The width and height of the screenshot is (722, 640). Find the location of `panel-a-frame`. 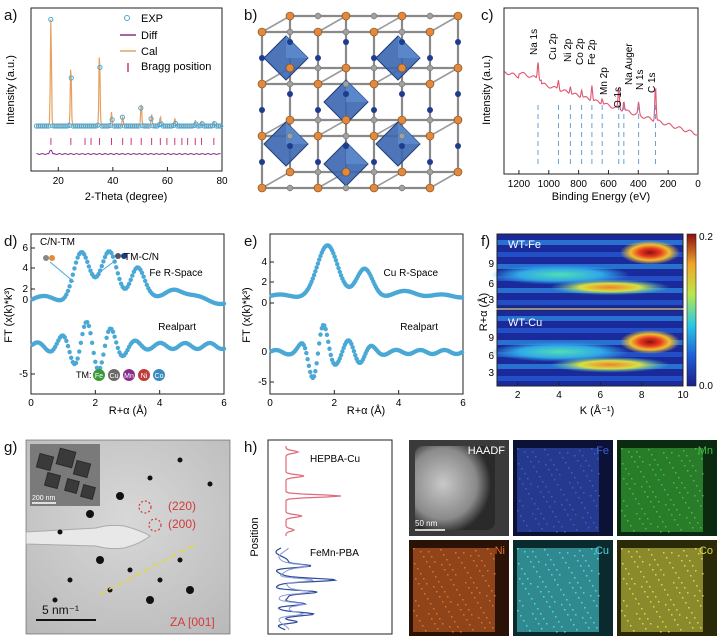

panel-a-frame is located at coordinates (126, 89).